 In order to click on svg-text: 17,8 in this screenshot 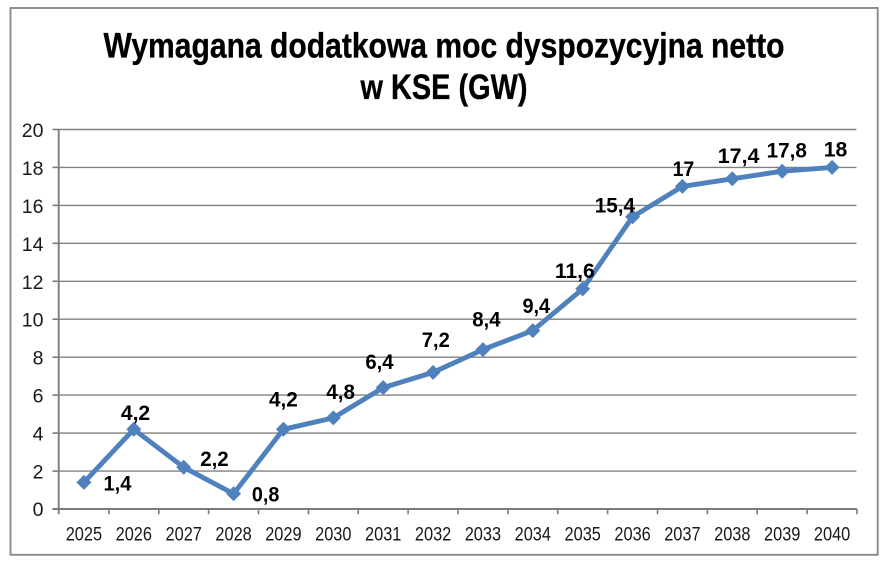, I will do `click(787, 150)`.